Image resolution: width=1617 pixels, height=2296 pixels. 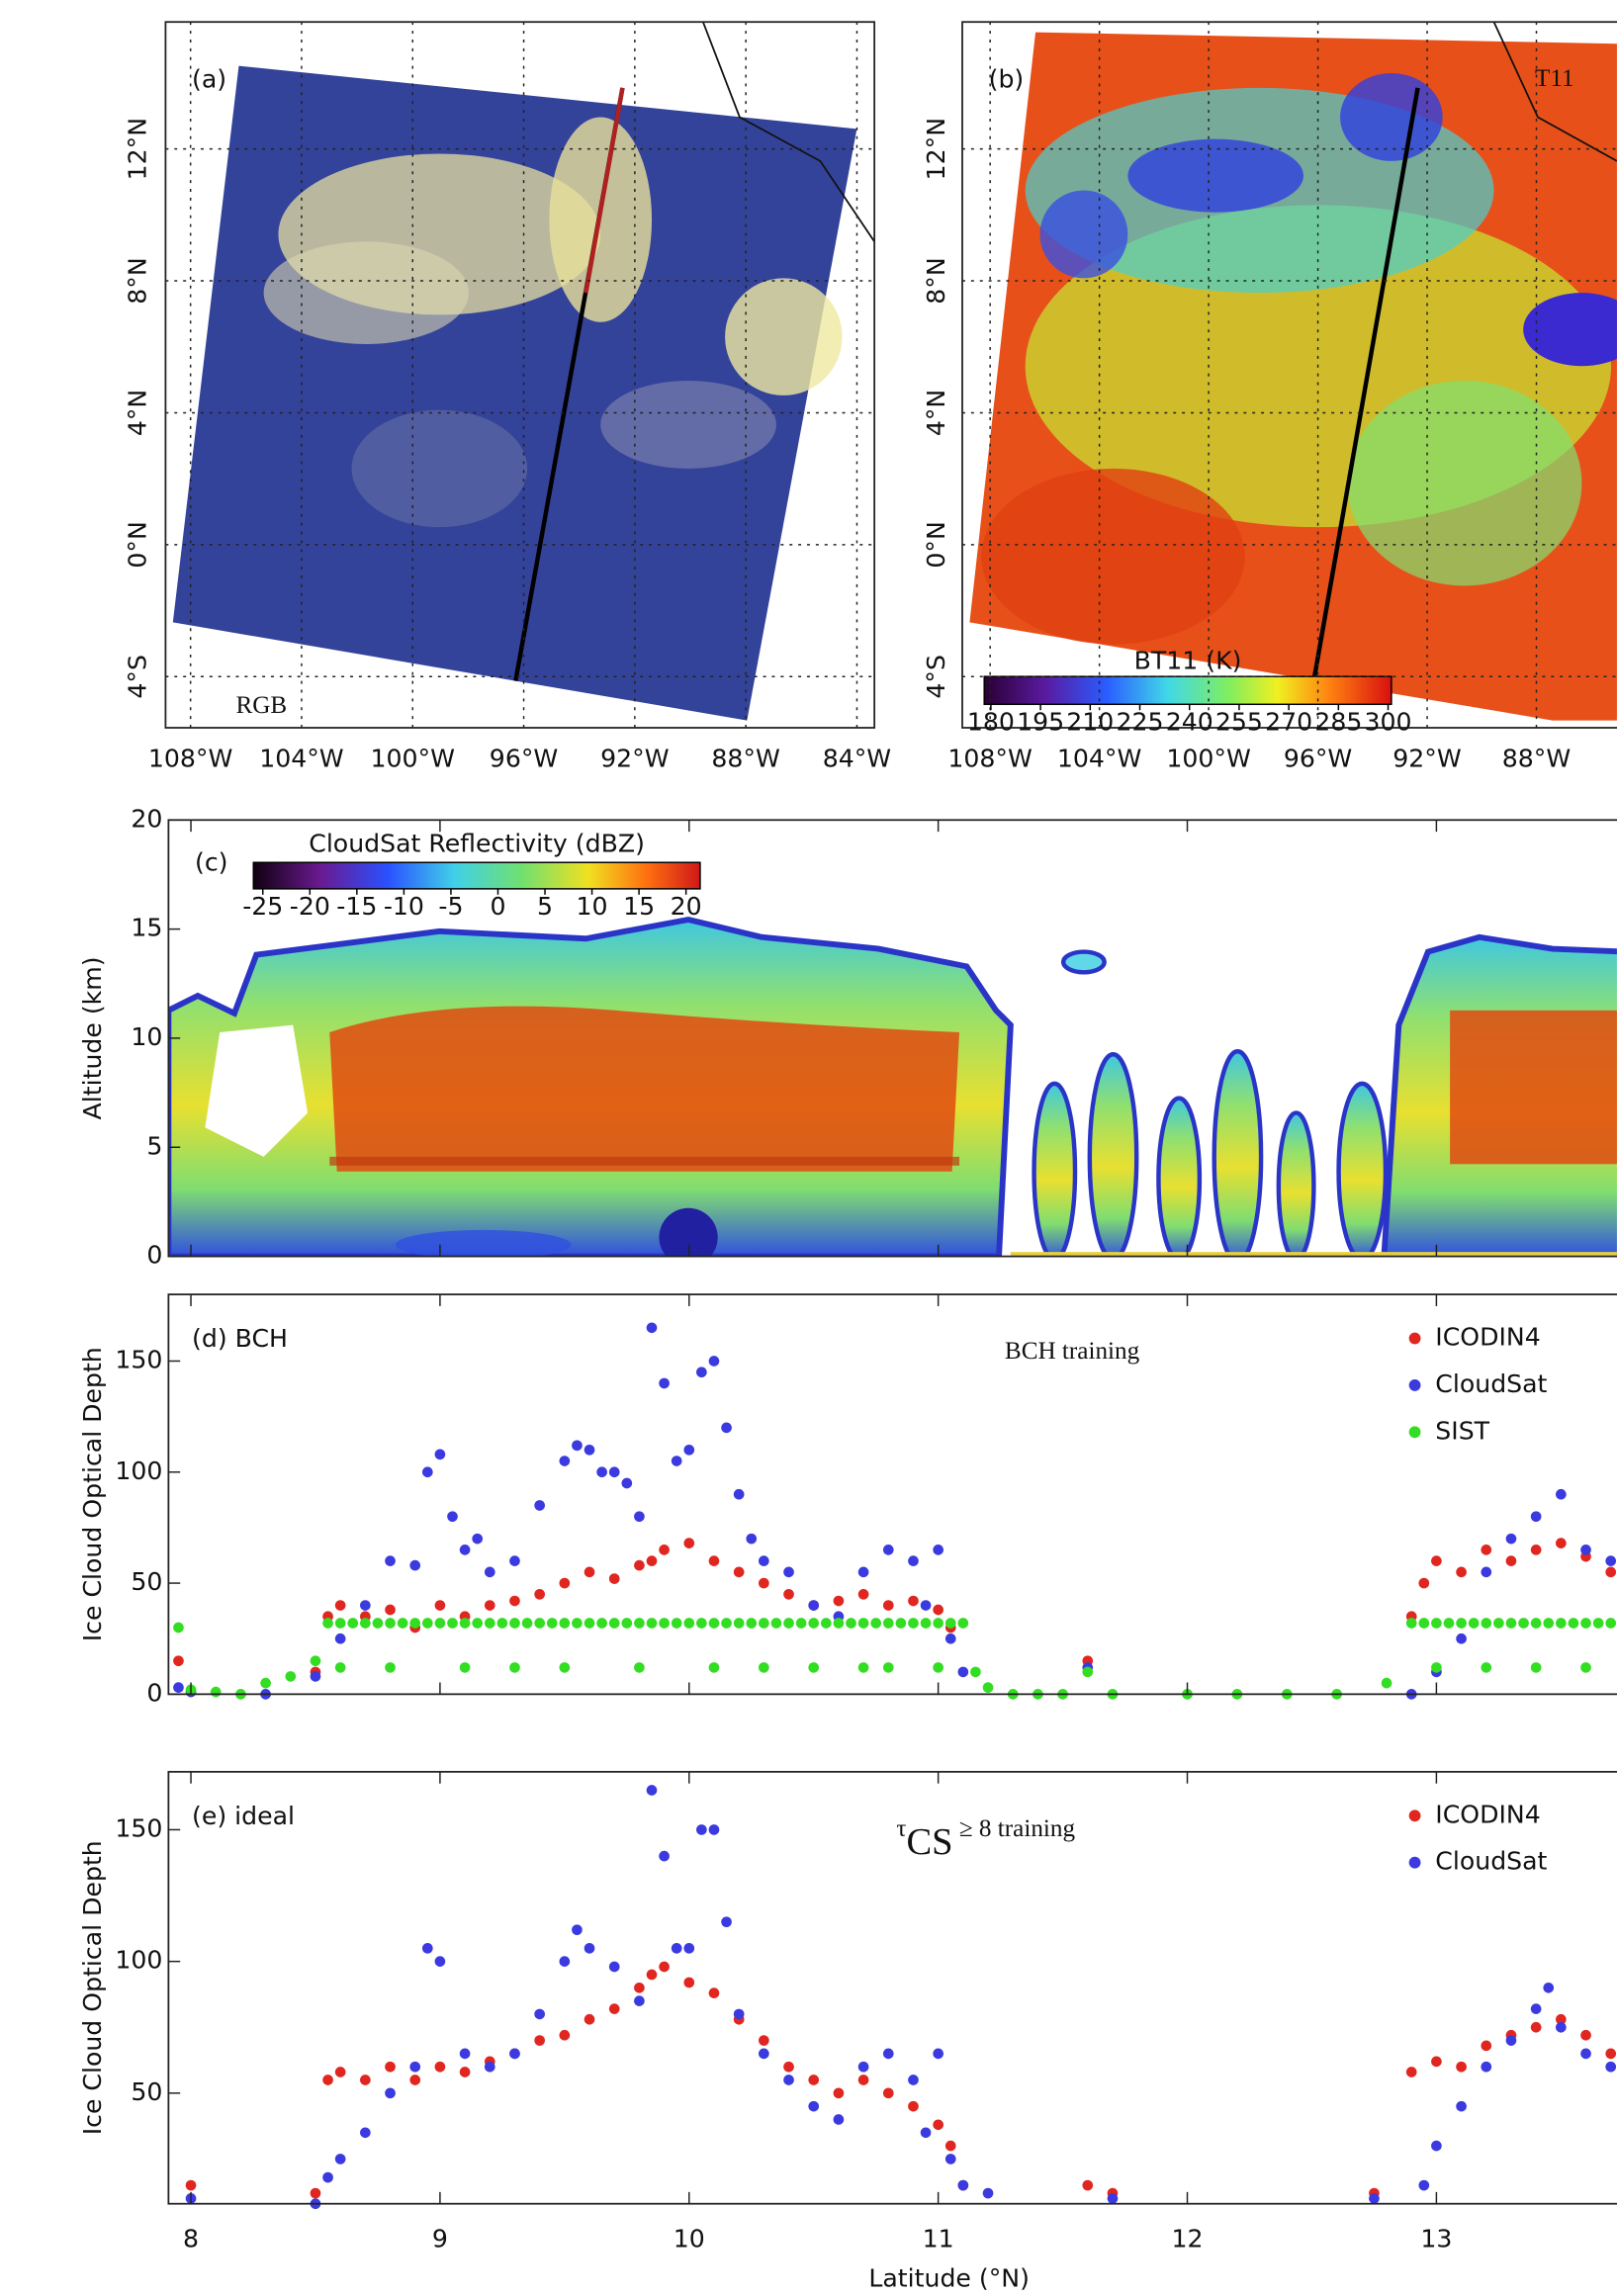 I want to click on y-tick-label: 0°N, so click(x=138, y=544).